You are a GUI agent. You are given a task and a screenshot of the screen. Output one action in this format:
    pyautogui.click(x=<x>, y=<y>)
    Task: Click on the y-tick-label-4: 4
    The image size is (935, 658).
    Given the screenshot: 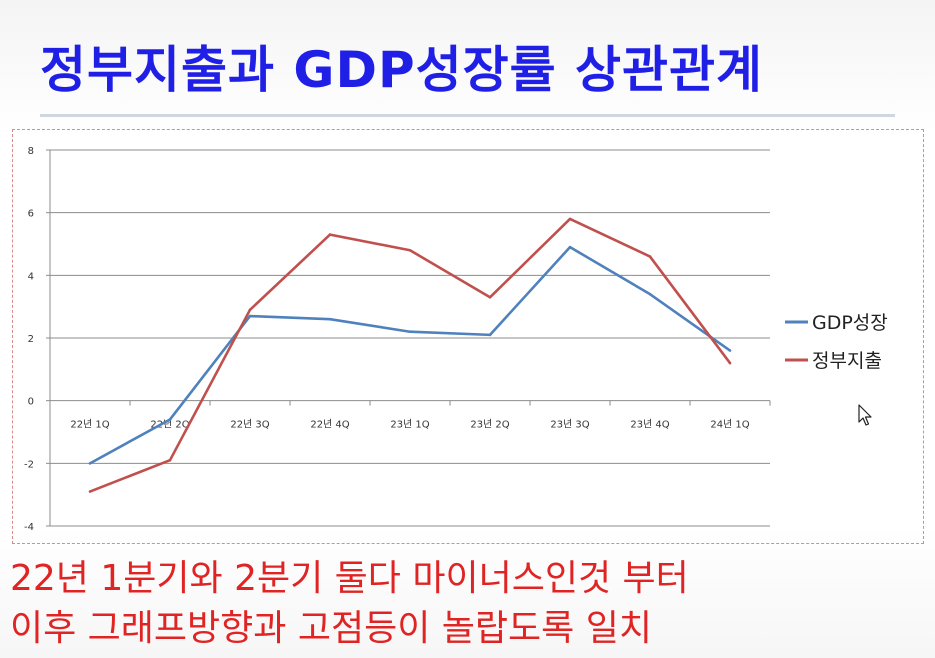 What is the action you would take?
    pyautogui.click(x=31, y=276)
    